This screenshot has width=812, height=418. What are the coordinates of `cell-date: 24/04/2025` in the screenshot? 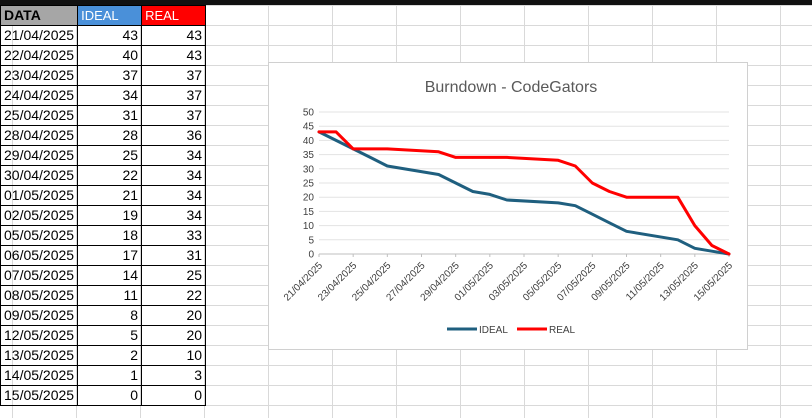 It's located at (39, 96).